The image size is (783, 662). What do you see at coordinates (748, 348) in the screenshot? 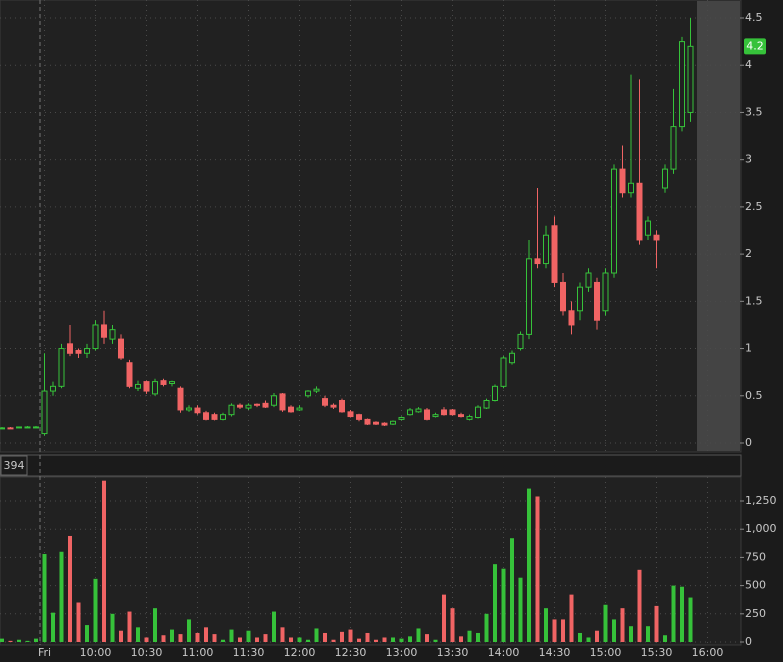
I see `y-tick-label: 1` at bounding box center [748, 348].